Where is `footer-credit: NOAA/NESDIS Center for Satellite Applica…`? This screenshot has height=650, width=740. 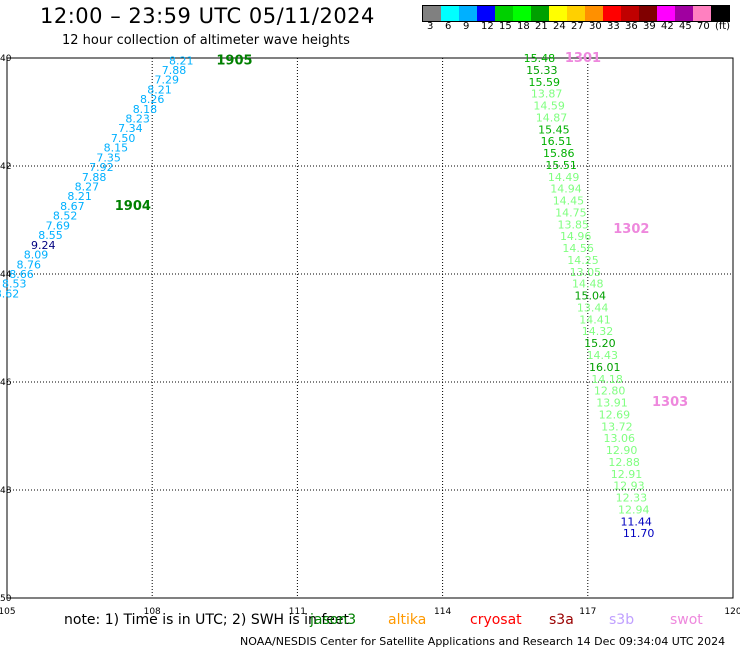
footer-credit: NOAA/NESDIS Center for Satellite Applica… is located at coordinates (483, 641).